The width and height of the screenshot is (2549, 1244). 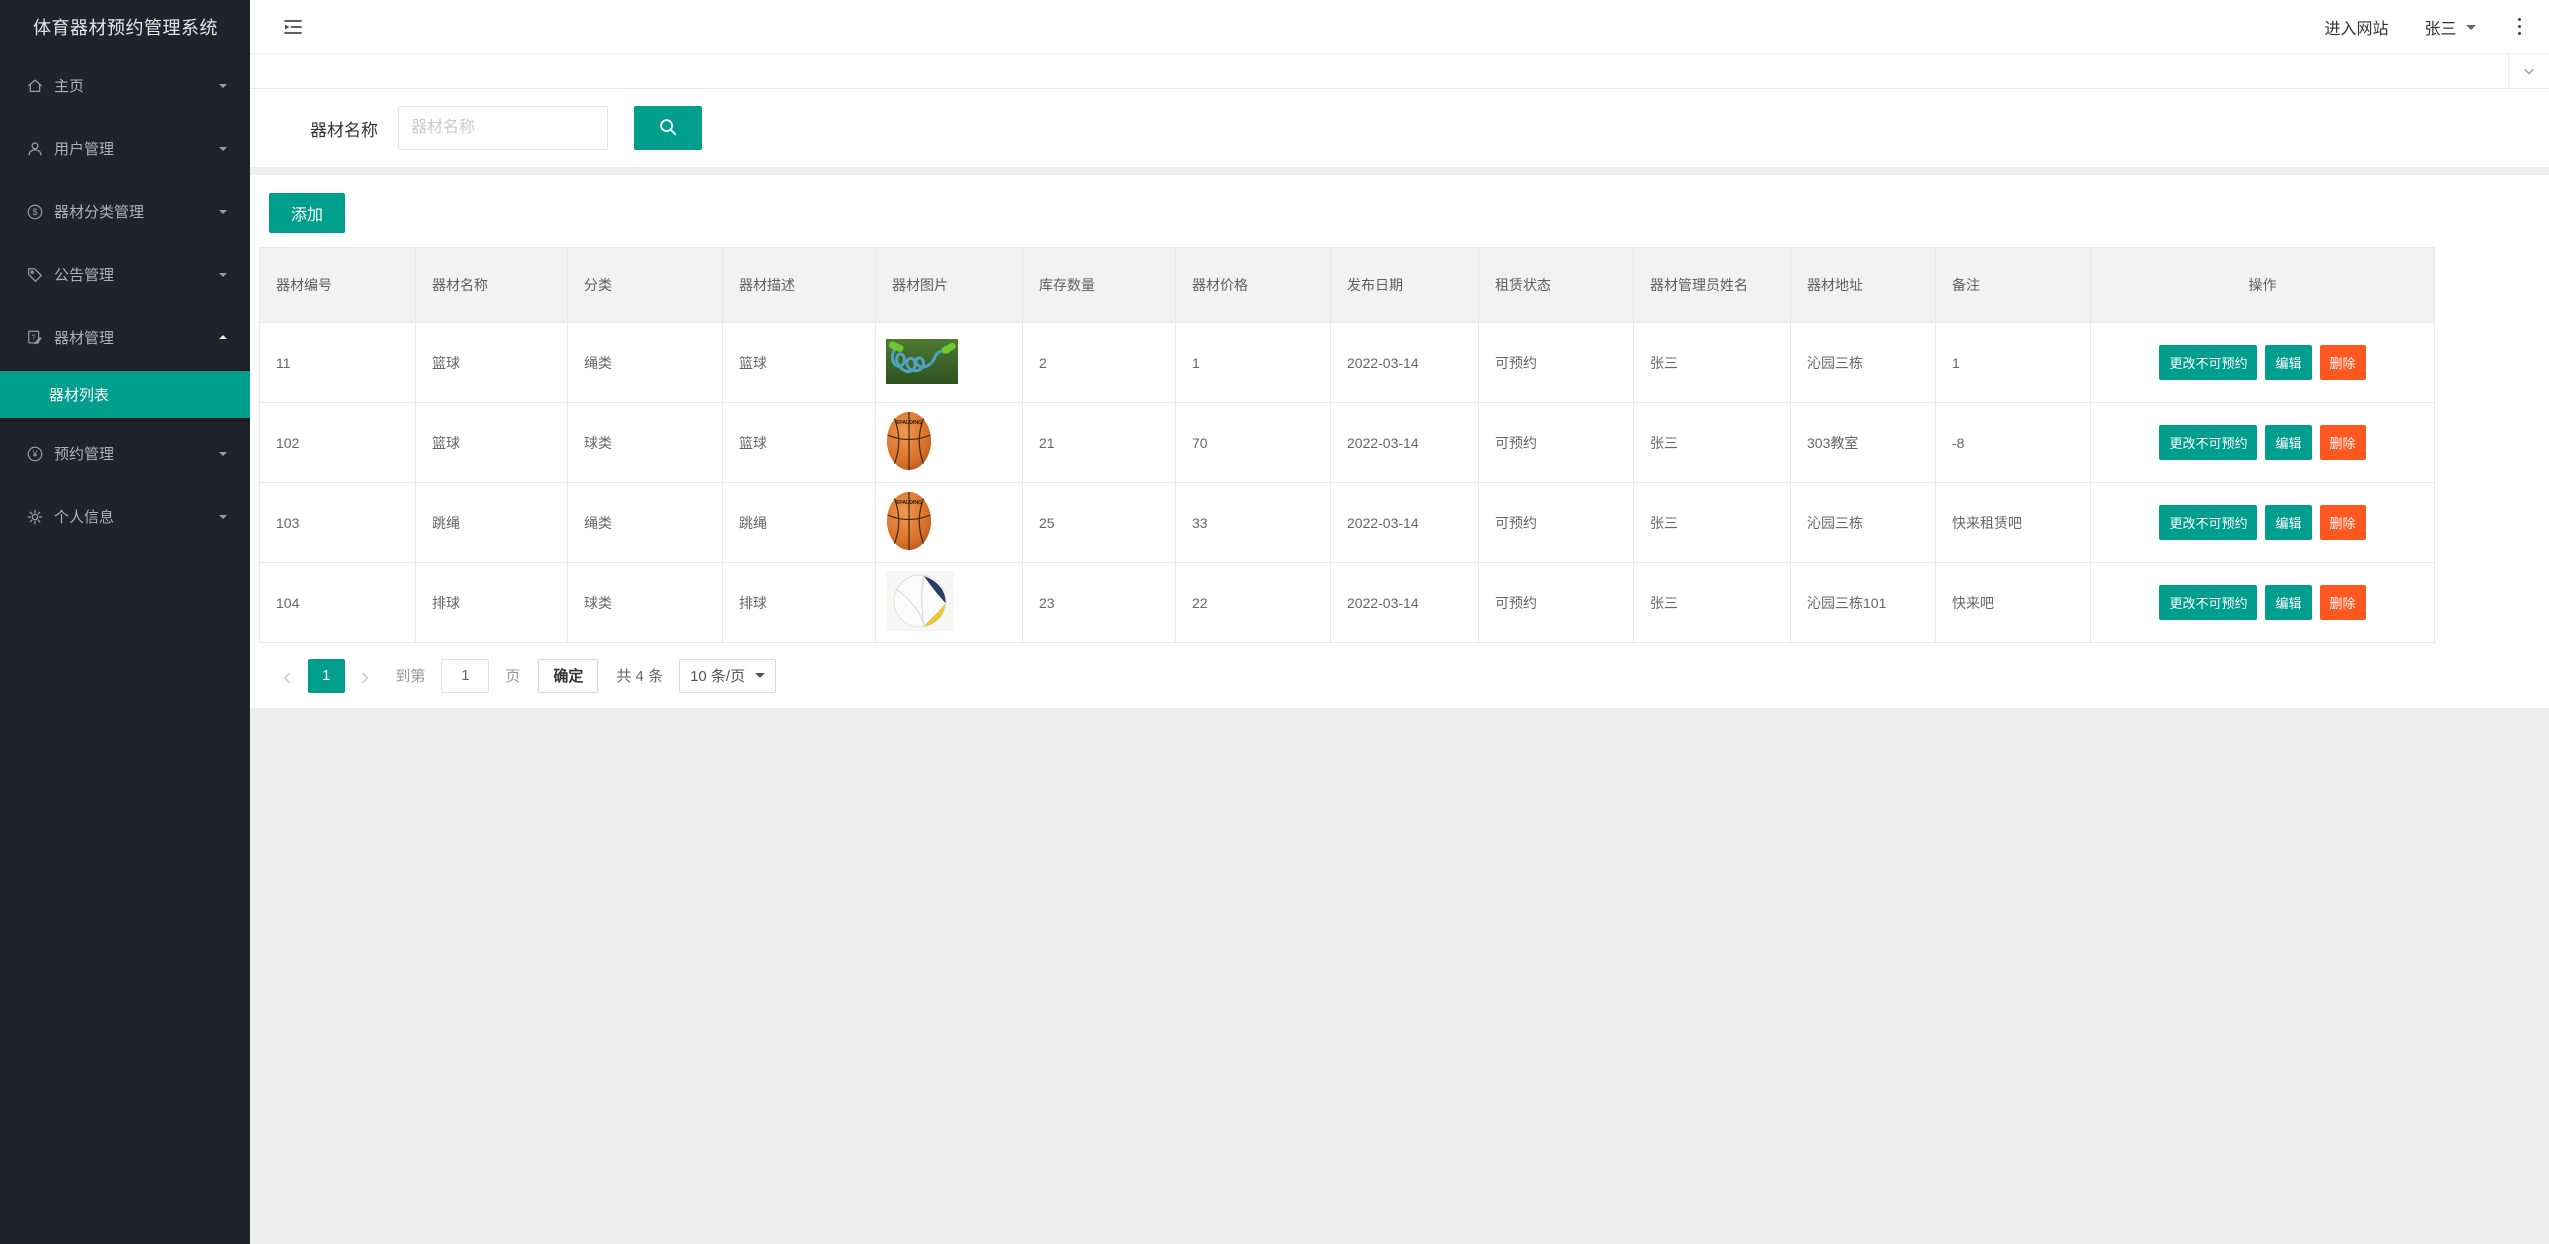 What do you see at coordinates (287, 675) in the screenshot?
I see `prev-page-button: ‹` at bounding box center [287, 675].